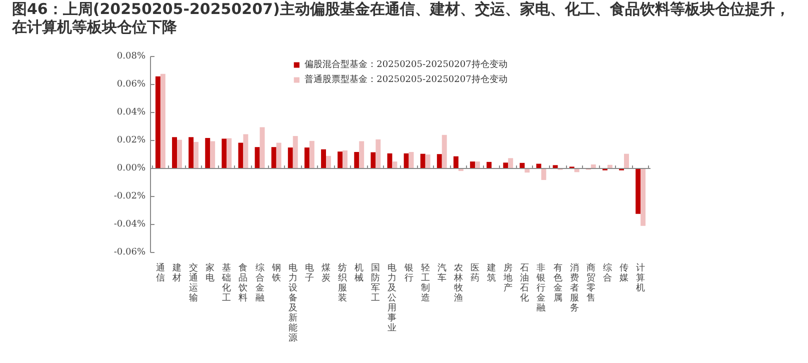 The height and width of the screenshot is (363, 808). Describe the element at coordinates (130, 253) in the screenshot. I see `y-tick-label: -0.06%` at that location.